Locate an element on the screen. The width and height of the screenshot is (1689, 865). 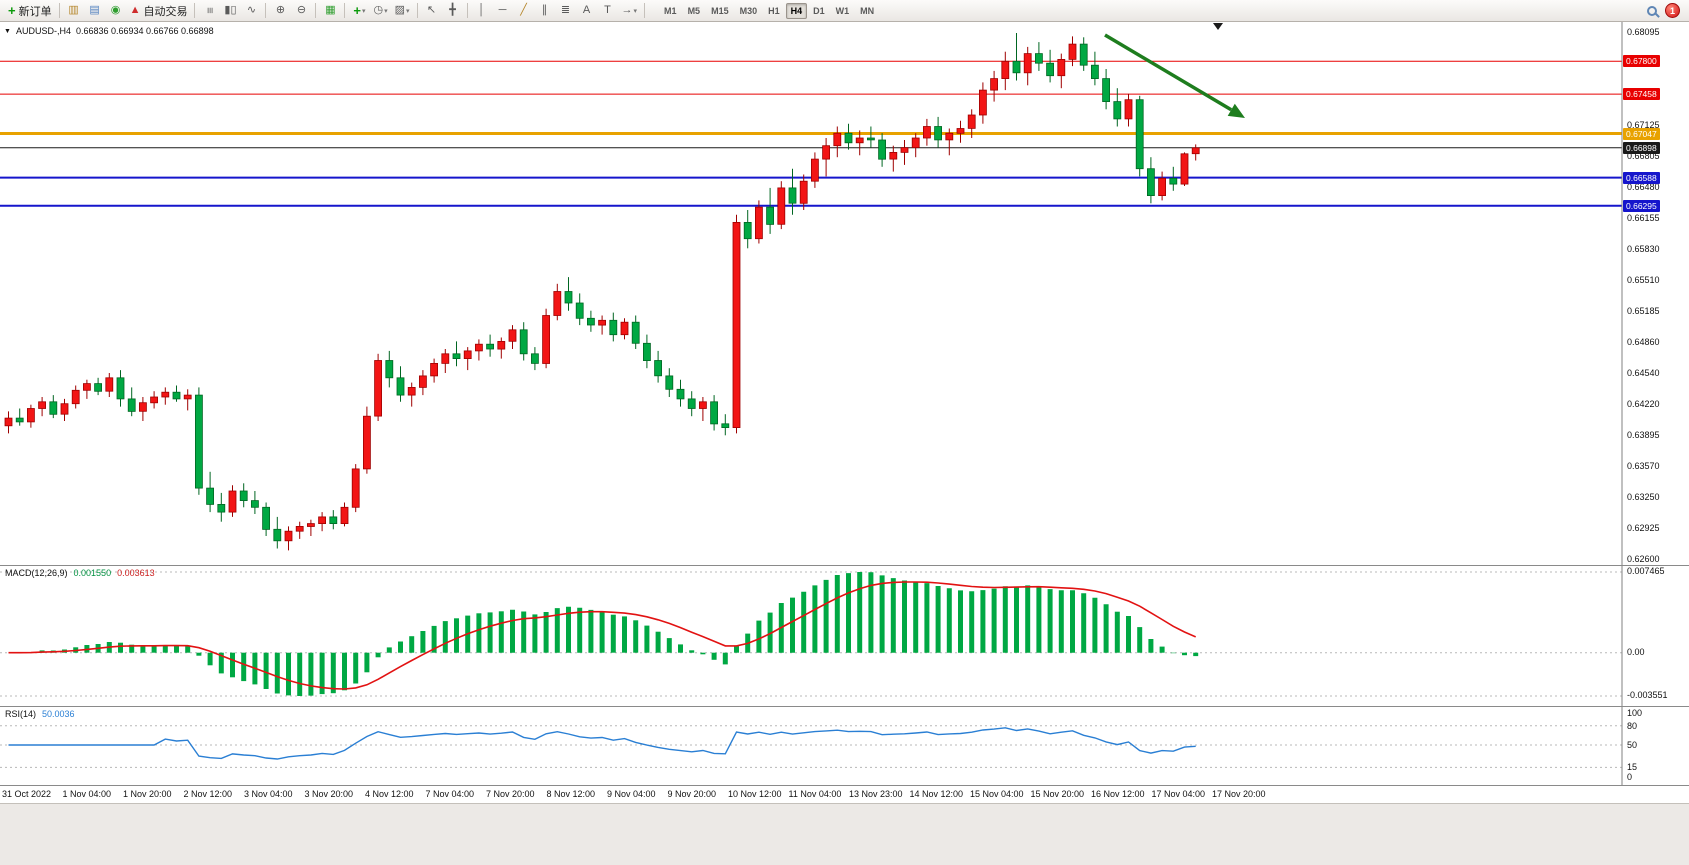
time-axis-label: 4 Nov 12:00 is located at coordinates (389, 794).